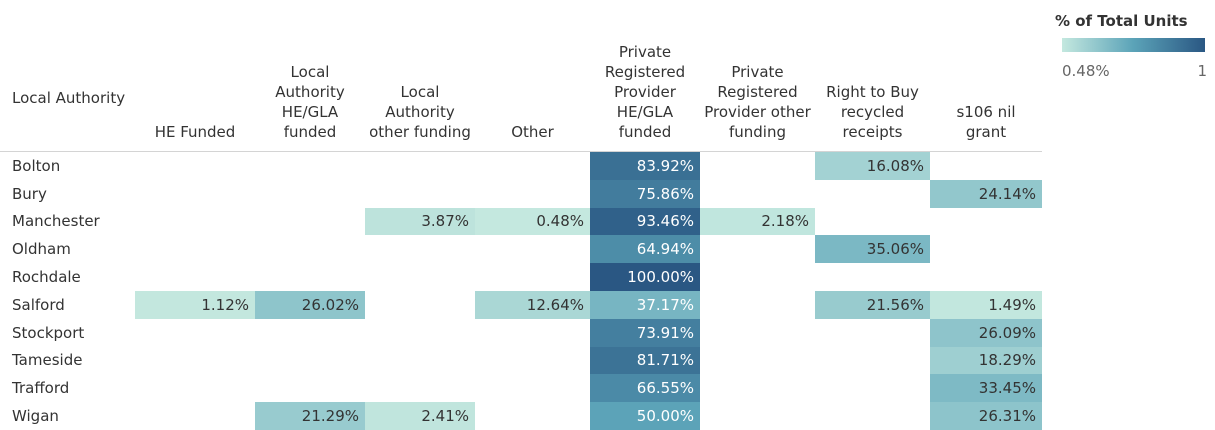 The width and height of the screenshot is (1215, 430). Describe the element at coordinates (532, 305) in the screenshot. I see `heat-cell: 12.64%` at that location.